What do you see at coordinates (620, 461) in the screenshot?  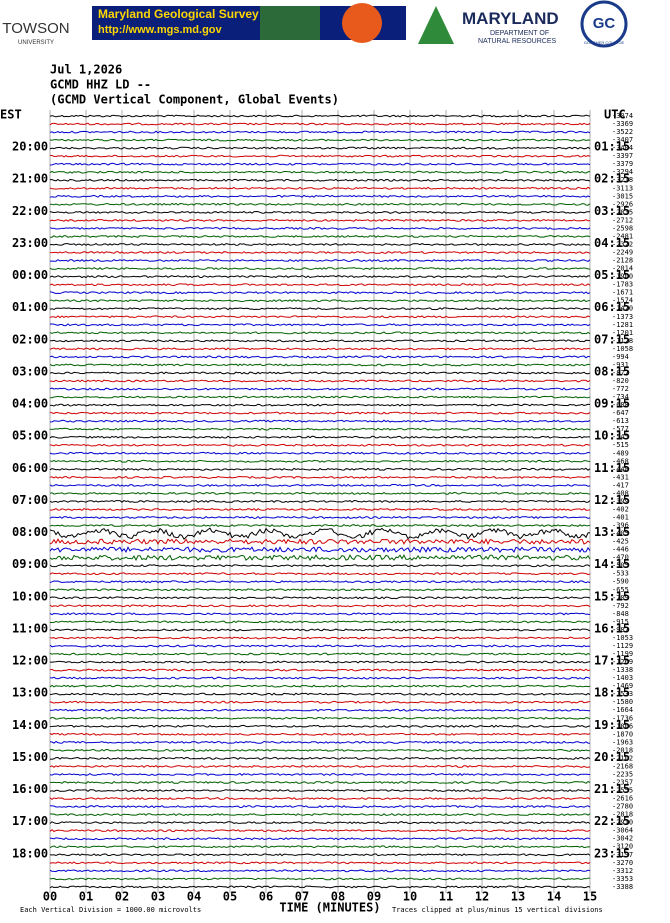 I see `trace-label: -468` at bounding box center [620, 461].